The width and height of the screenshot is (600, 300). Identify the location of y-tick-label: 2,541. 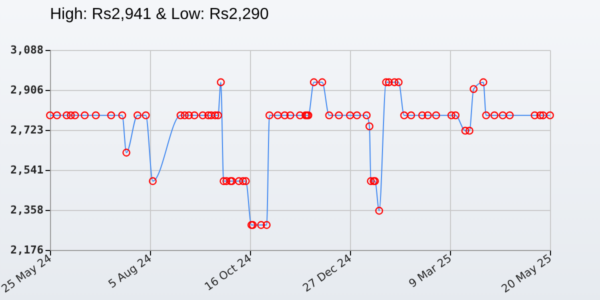
(27, 169).